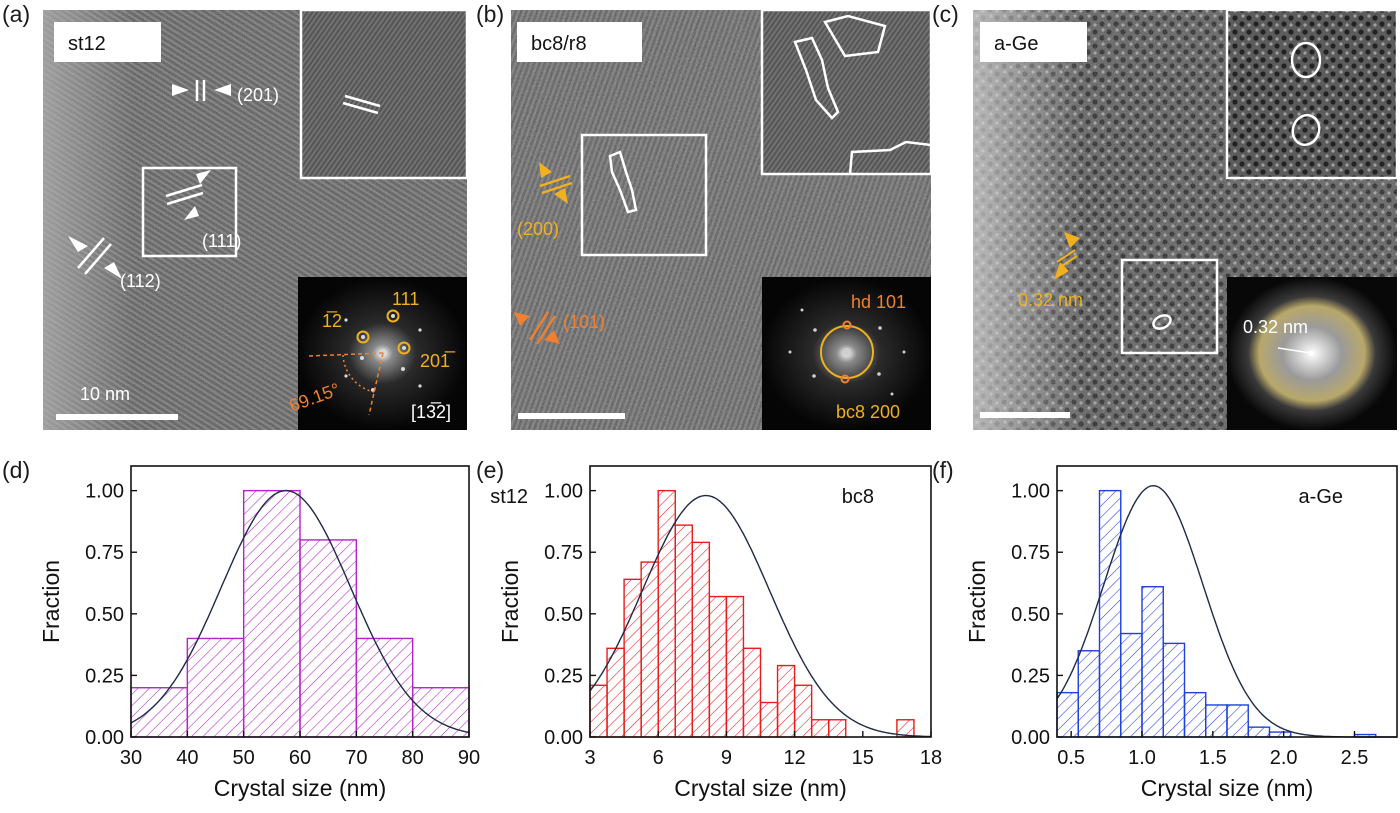  Describe the element at coordinates (413, 758) in the screenshot. I see `x-tick-label: 80` at that location.